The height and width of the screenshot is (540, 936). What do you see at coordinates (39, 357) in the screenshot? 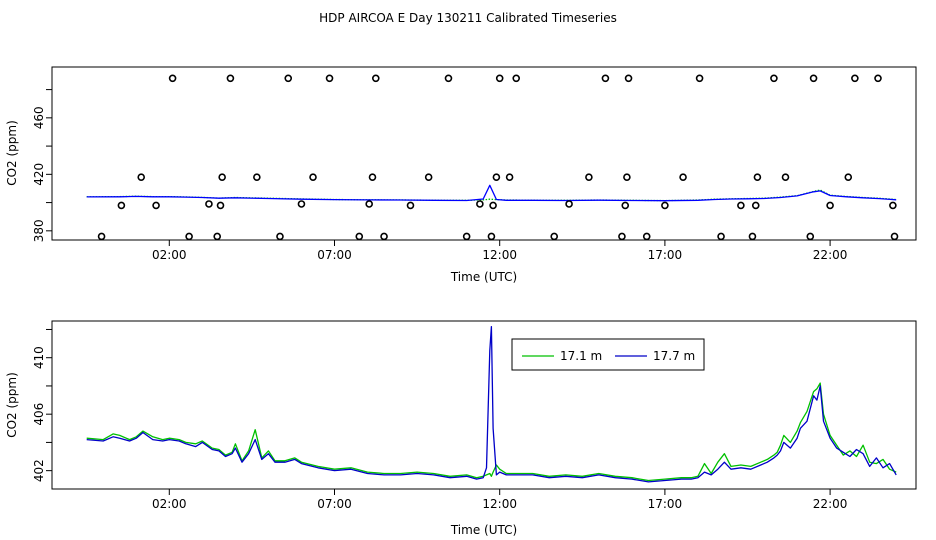
I see `y-tick-label: 410` at bounding box center [39, 357].